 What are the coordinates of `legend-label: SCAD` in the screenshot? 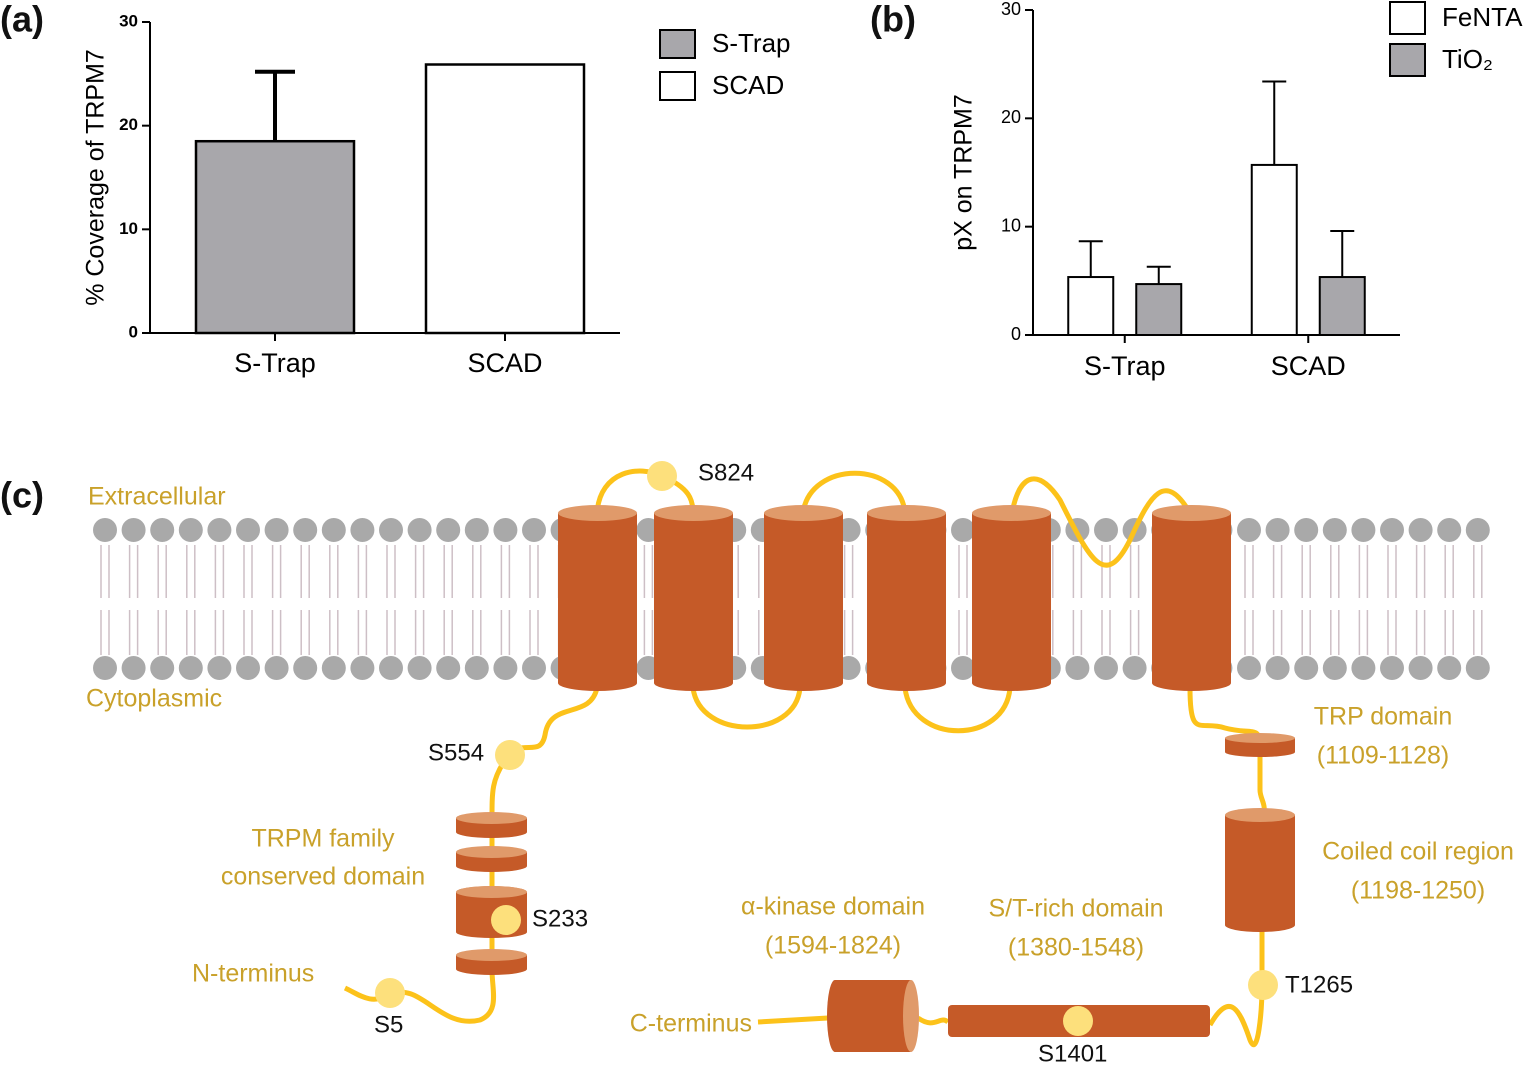 It's located at (748, 85).